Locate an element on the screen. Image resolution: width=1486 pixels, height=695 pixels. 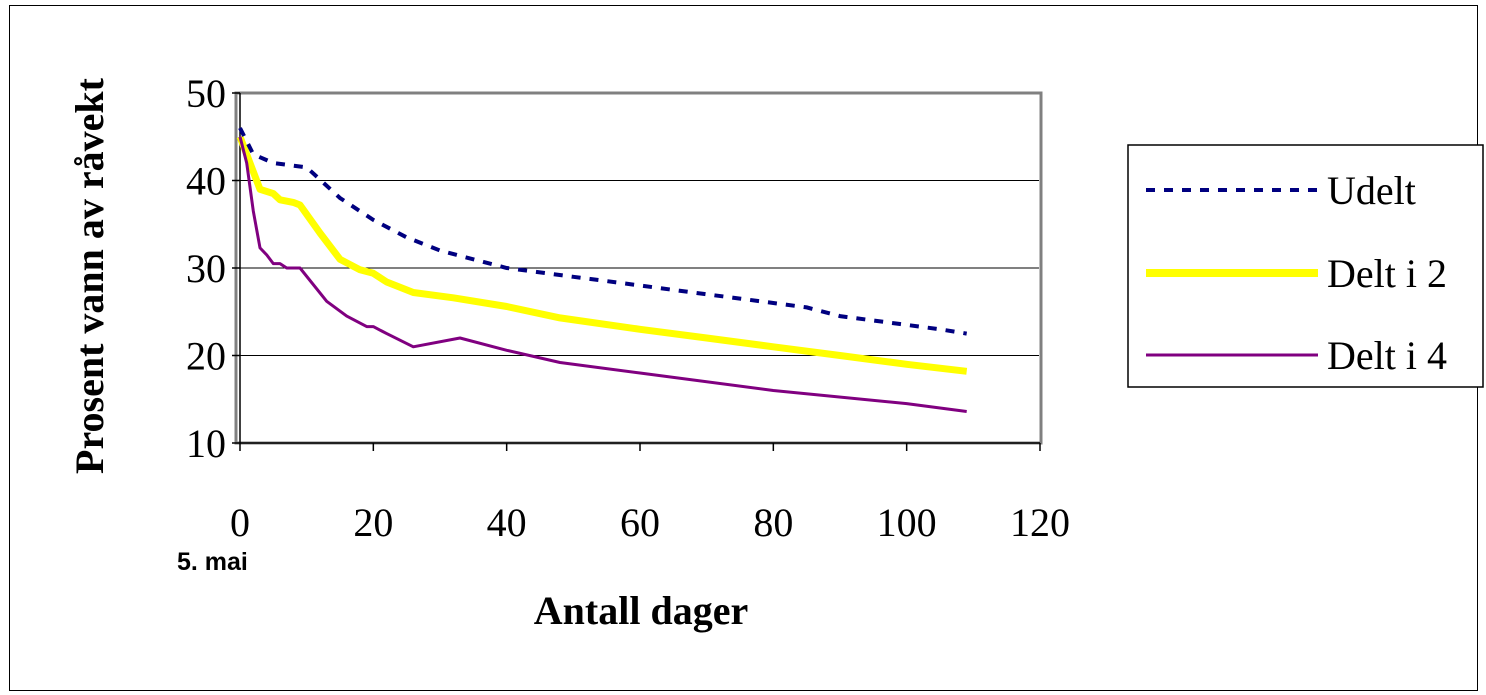
y-tick-label: 40 is located at coordinates (206, 181).